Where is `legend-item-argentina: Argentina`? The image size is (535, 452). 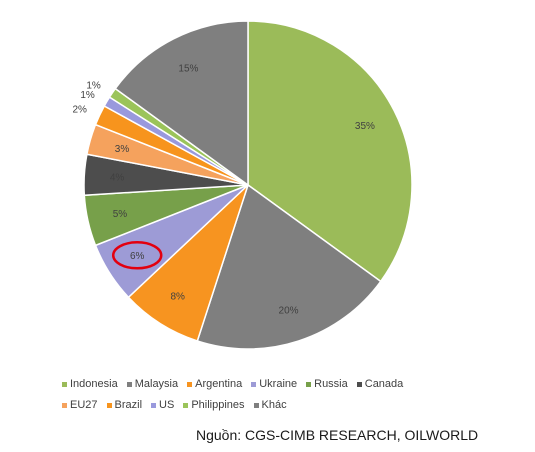 legend-item-argentina: Argentina is located at coordinates (214, 384).